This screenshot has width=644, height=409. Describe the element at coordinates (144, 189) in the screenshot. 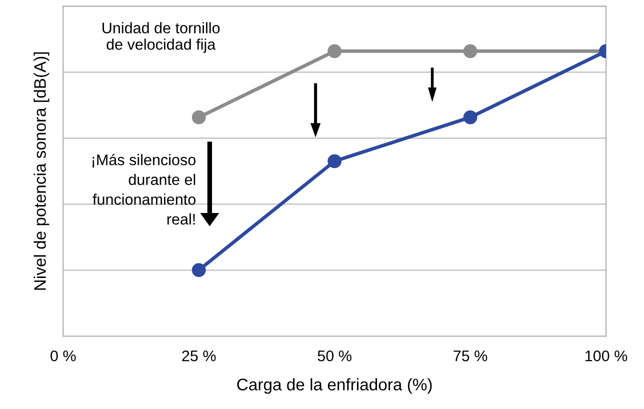

I see `annotation: ¡Más silencioso durante el funcionamiento real!` at that location.